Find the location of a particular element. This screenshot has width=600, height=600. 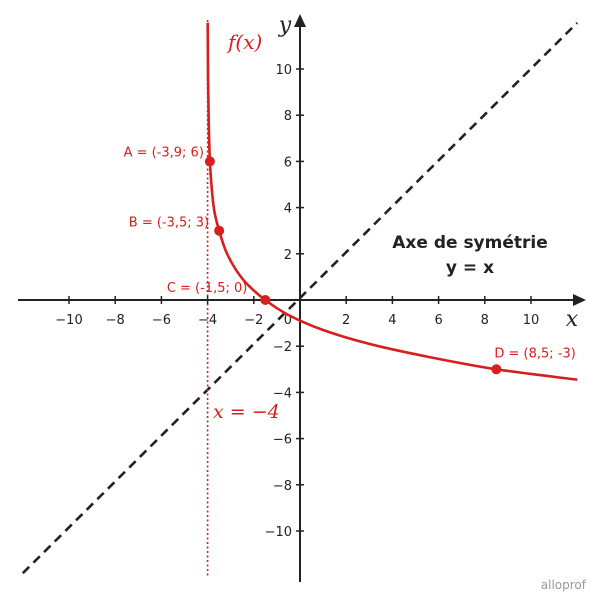

asymptote-label: x = −4 is located at coordinates (246, 412).